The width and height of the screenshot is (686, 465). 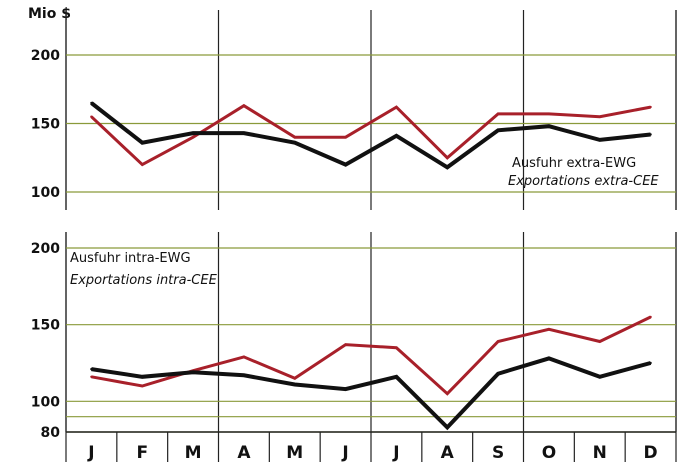 I want to click on x-tick-label: S, so click(x=498, y=453).